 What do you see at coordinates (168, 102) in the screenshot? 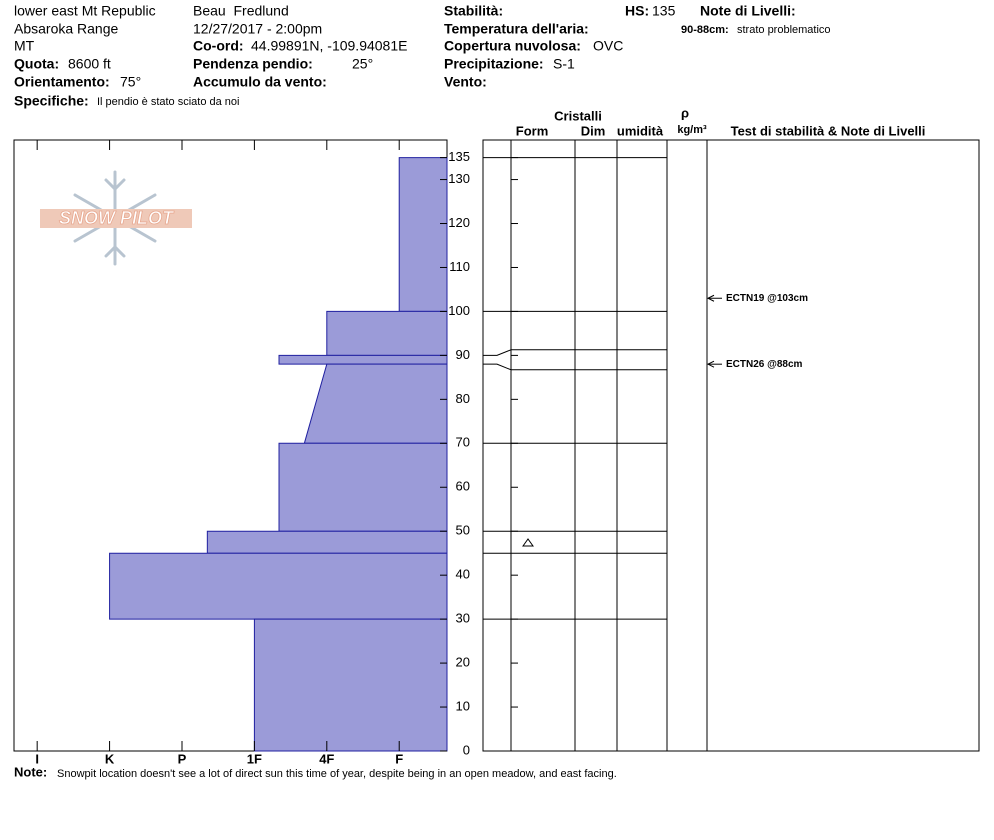
I see `value: Il pendio è stato sciato da noi` at bounding box center [168, 102].